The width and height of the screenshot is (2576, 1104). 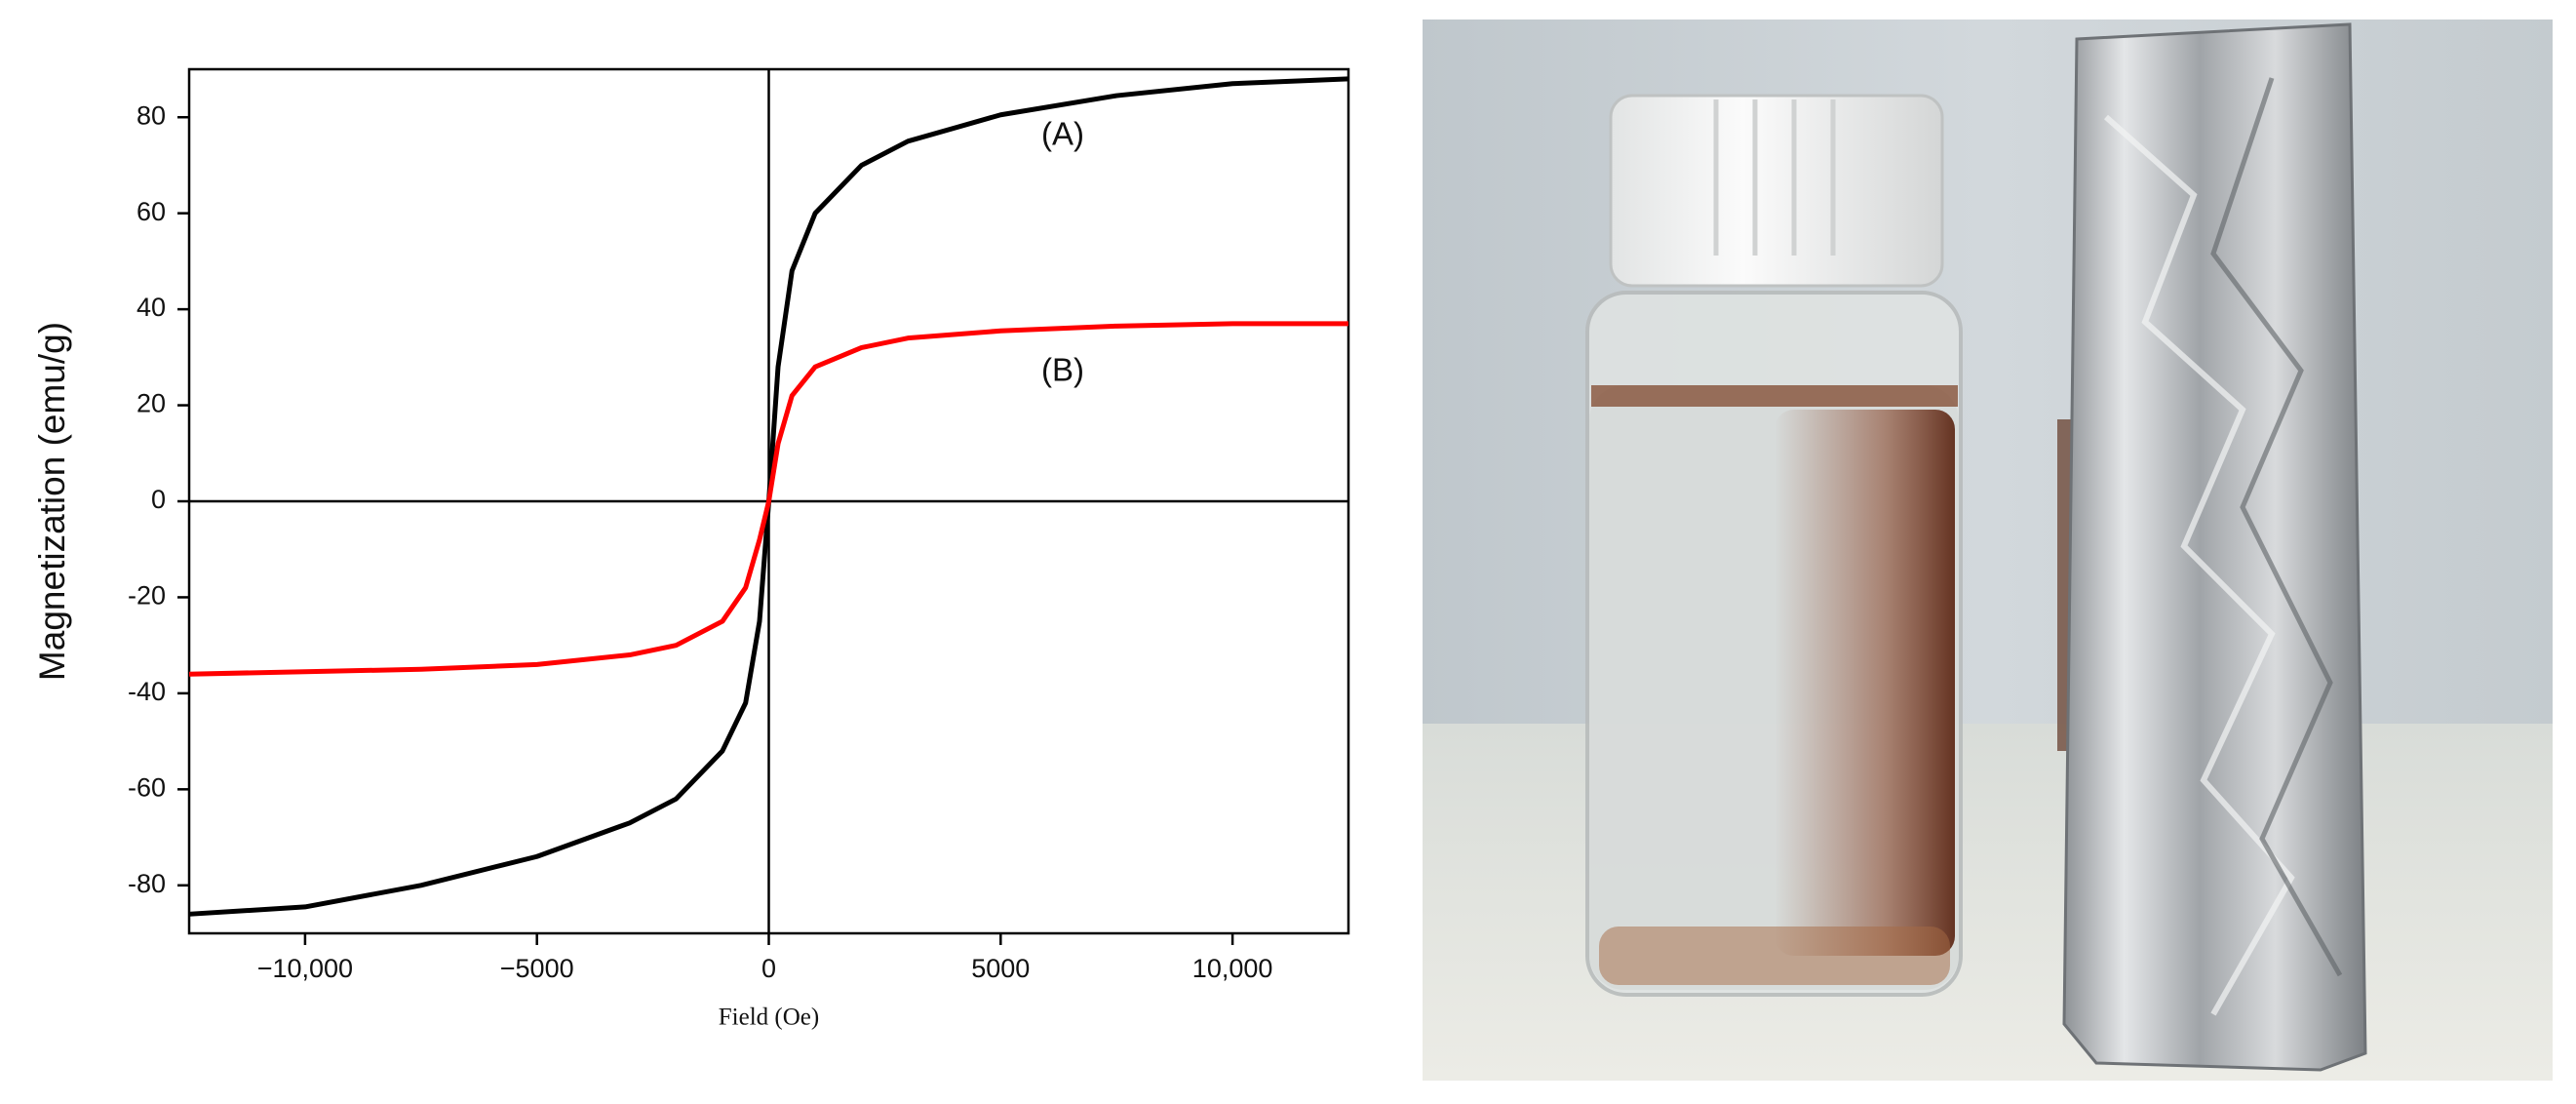 I want to click on y-tick-label: 20, so click(x=151, y=403).